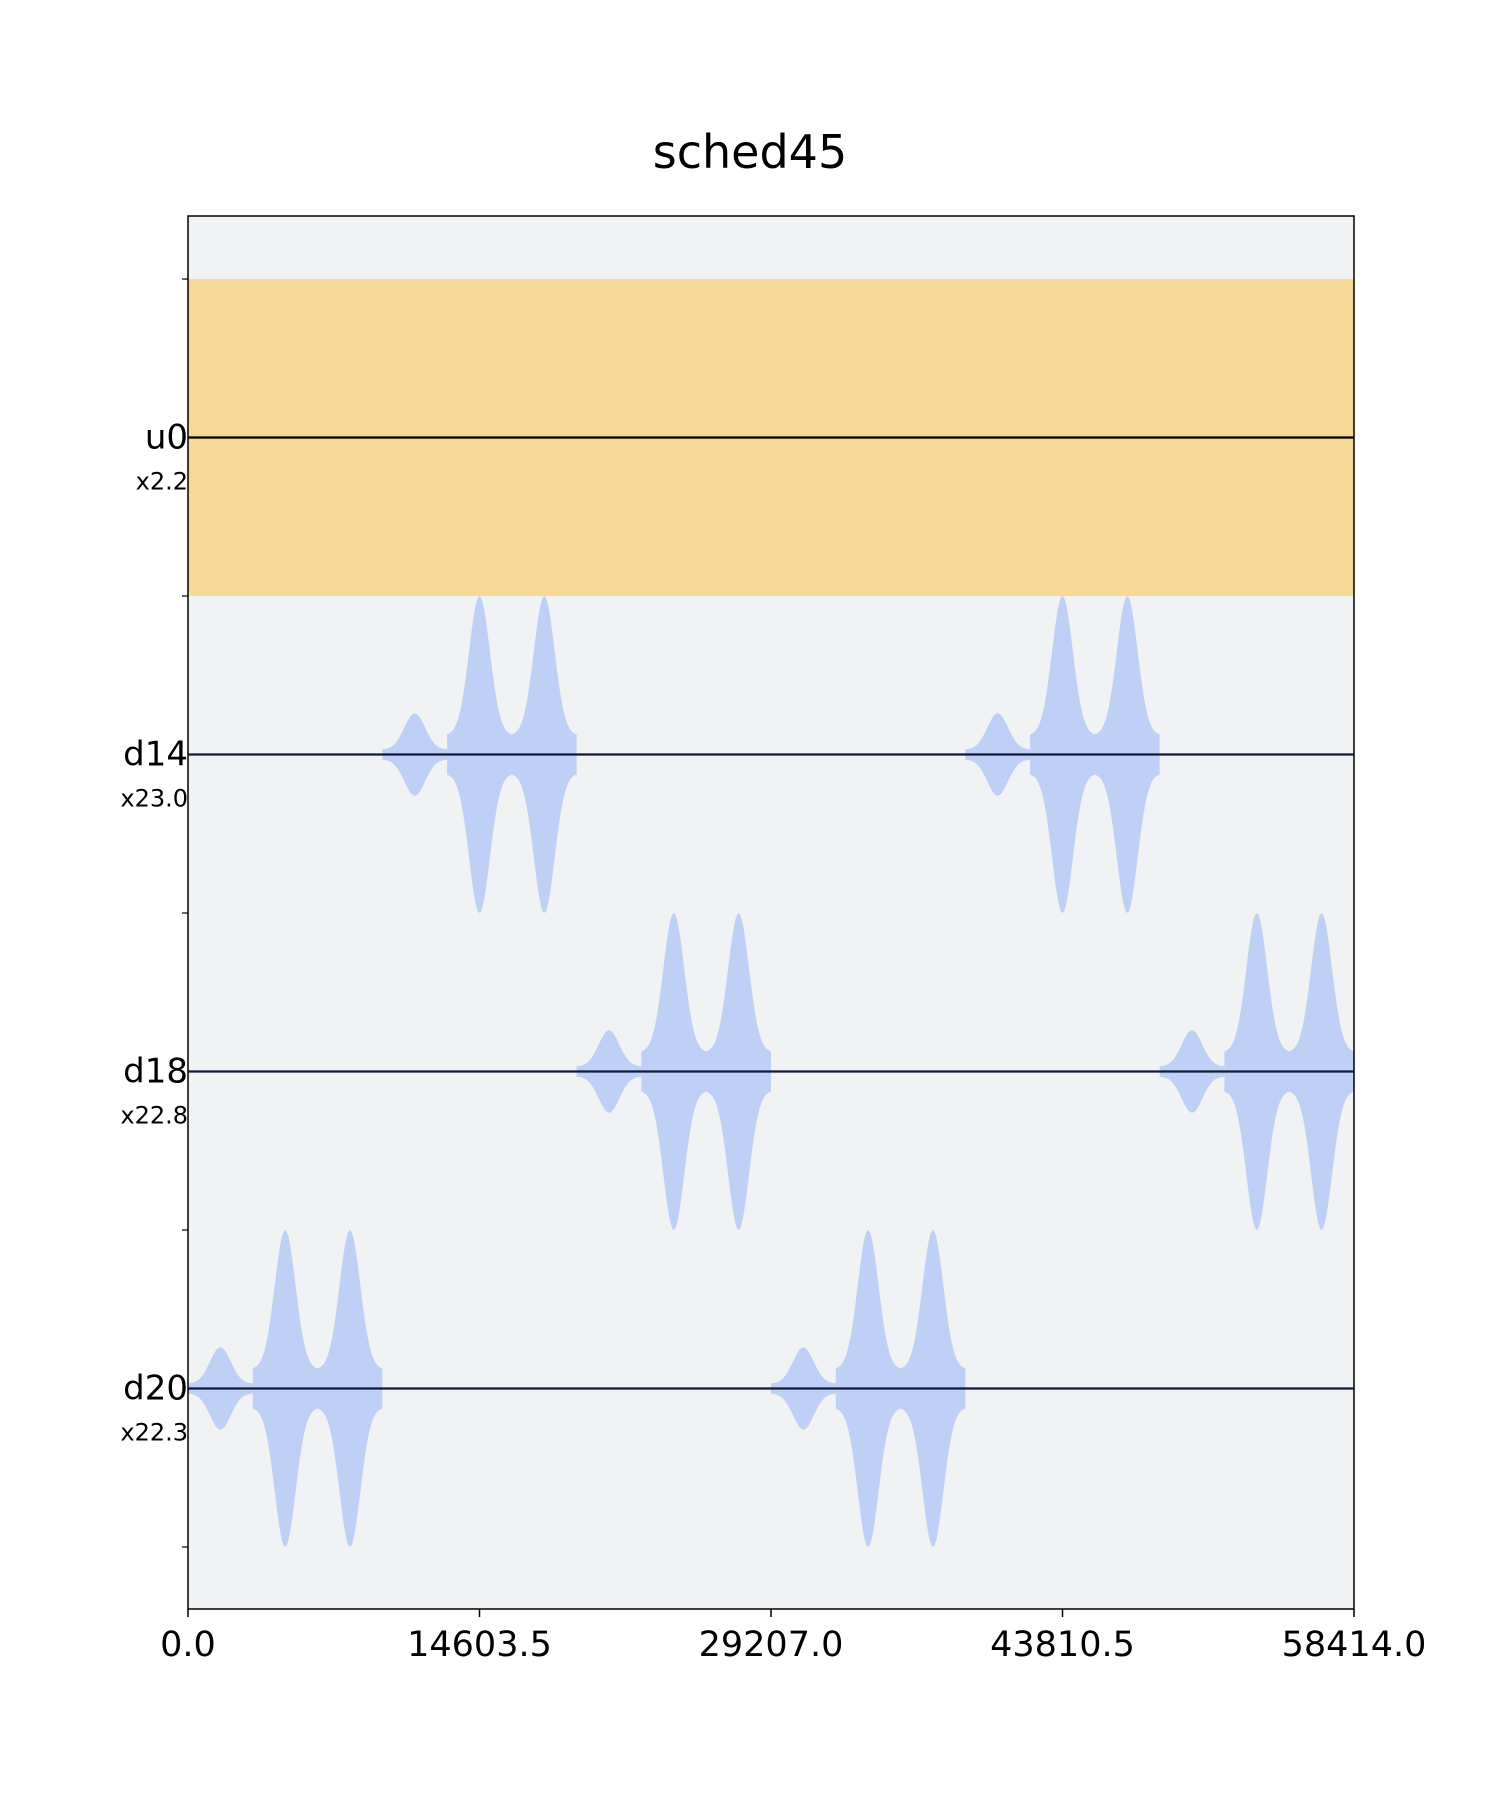 This screenshot has height=1800, width=1500. What do you see at coordinates (155, 755) in the screenshot?
I see `channel-label-d14: d14` at bounding box center [155, 755].